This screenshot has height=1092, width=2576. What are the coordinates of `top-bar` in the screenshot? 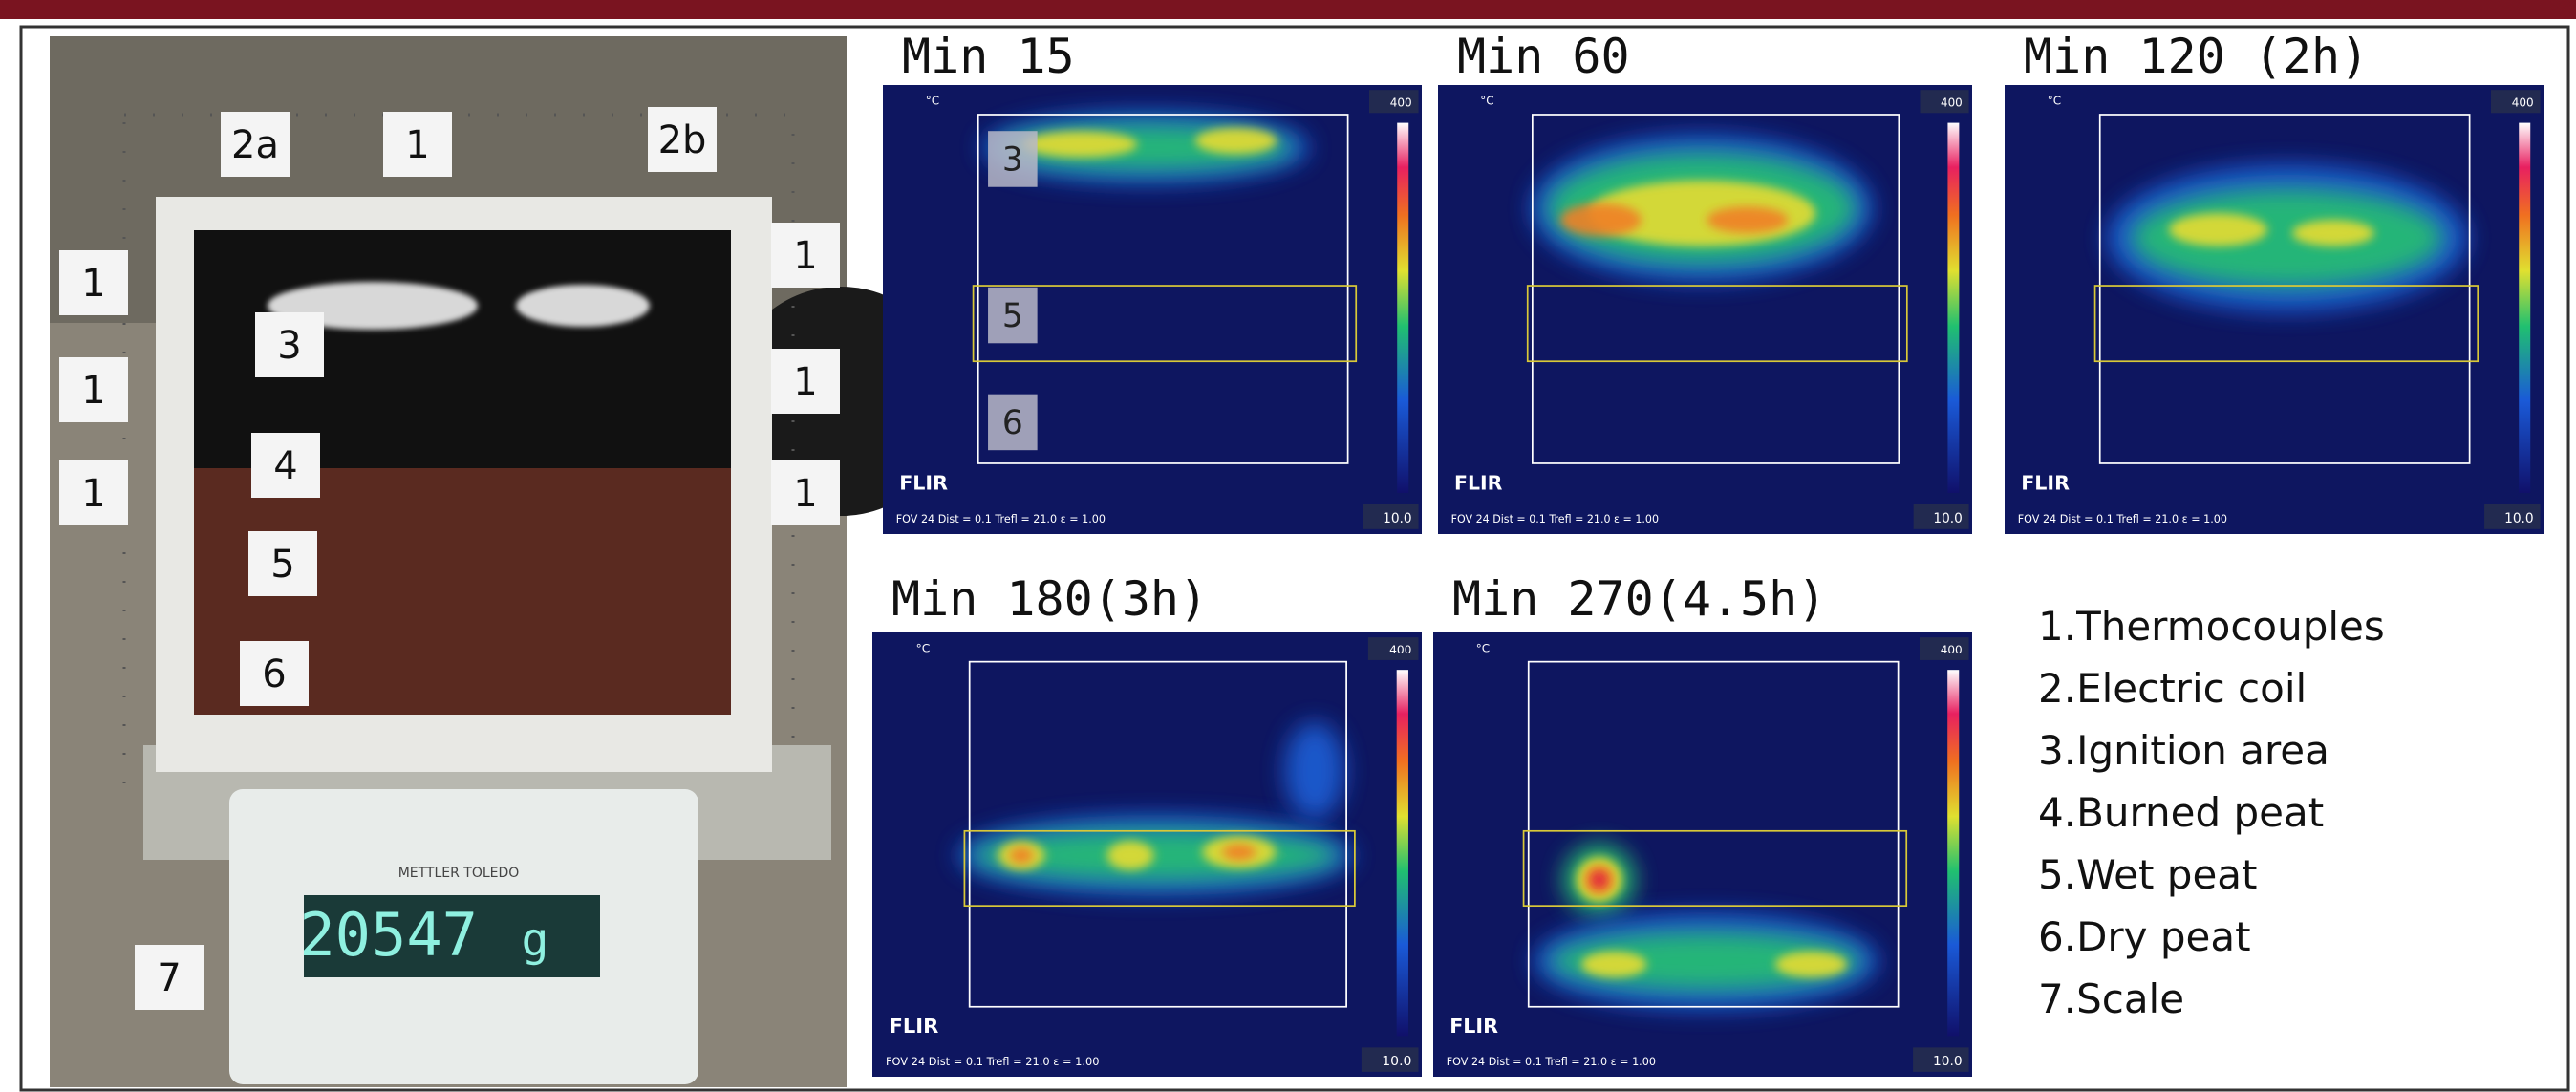 It's located at (1288, 10).